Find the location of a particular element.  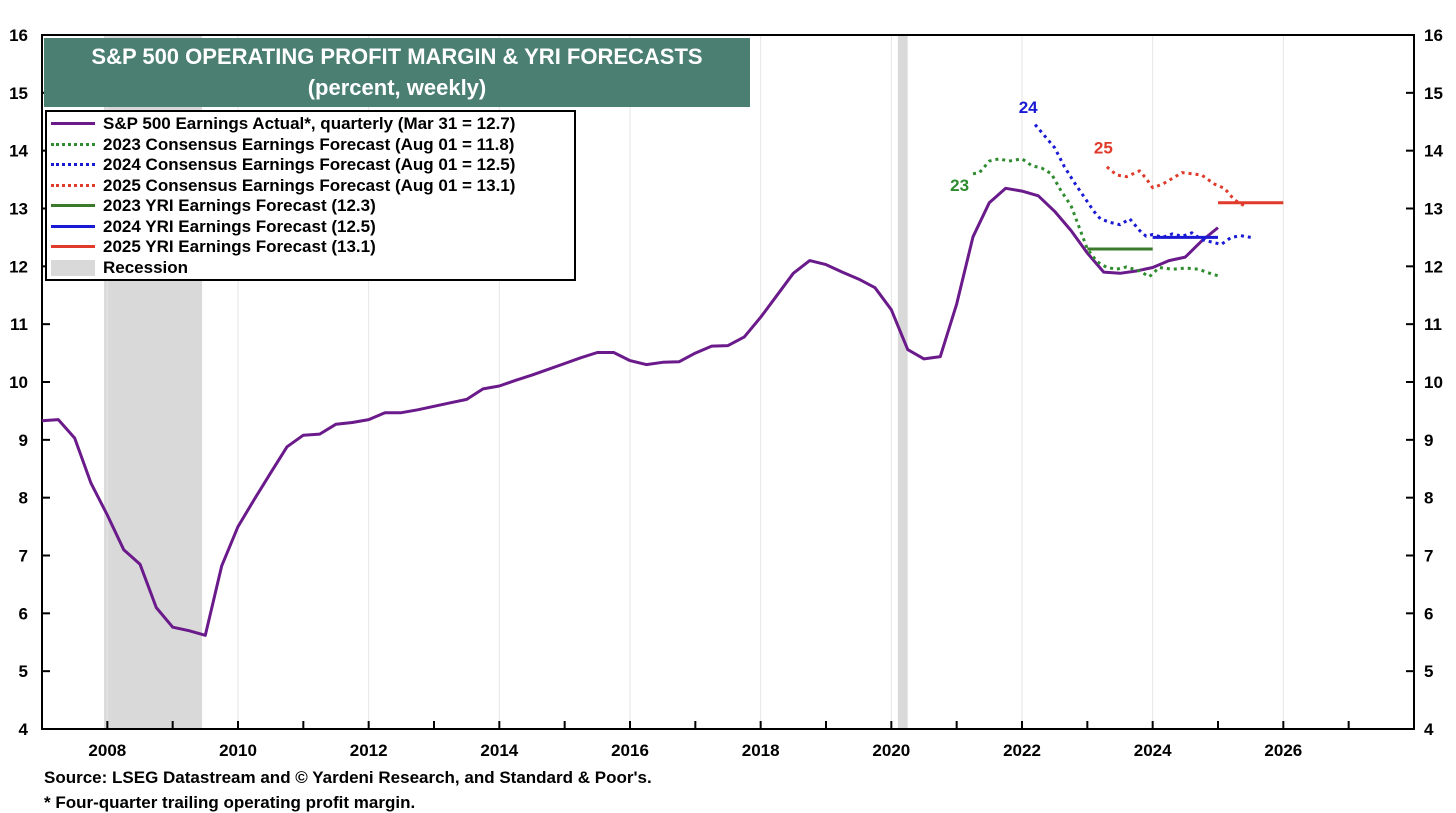

y-tick-label-left: 9 is located at coordinates (23, 440).